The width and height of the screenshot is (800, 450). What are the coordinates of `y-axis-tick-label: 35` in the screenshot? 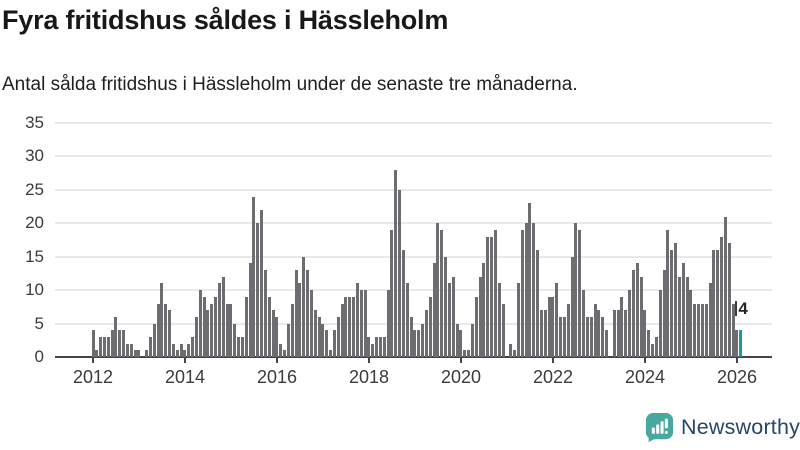 It's located at (34, 122).